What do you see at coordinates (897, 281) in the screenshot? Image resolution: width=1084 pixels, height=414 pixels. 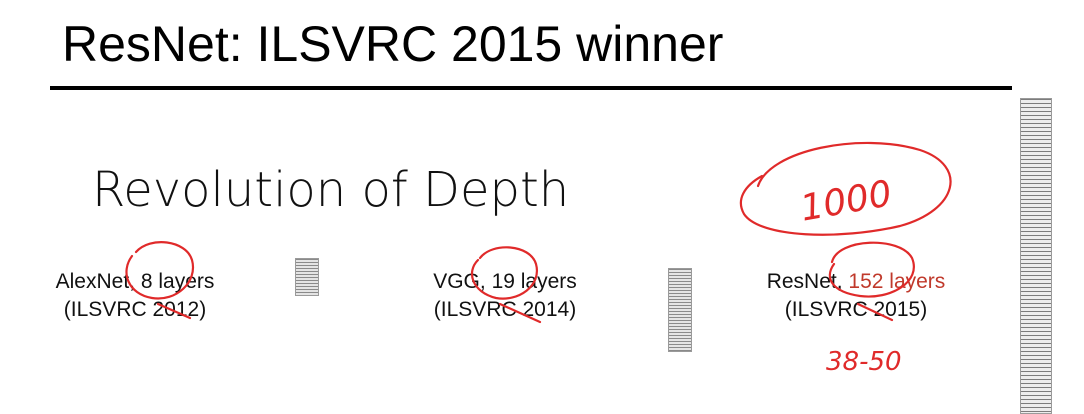 I see `resnet-layers: 152 layers` at bounding box center [897, 281].